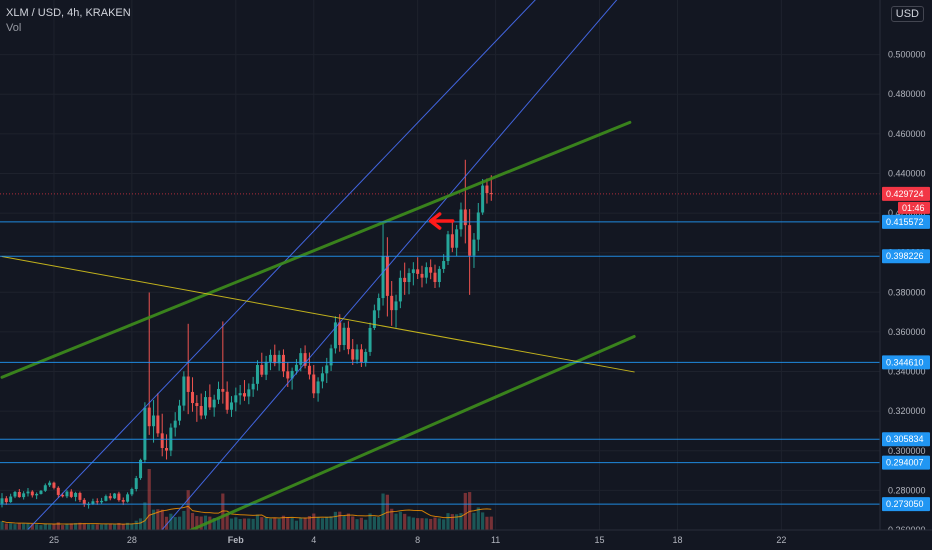 The height and width of the screenshot is (550, 932). Describe the element at coordinates (907, 55) in the screenshot. I see `y-tick-label: 0.500000` at that location.